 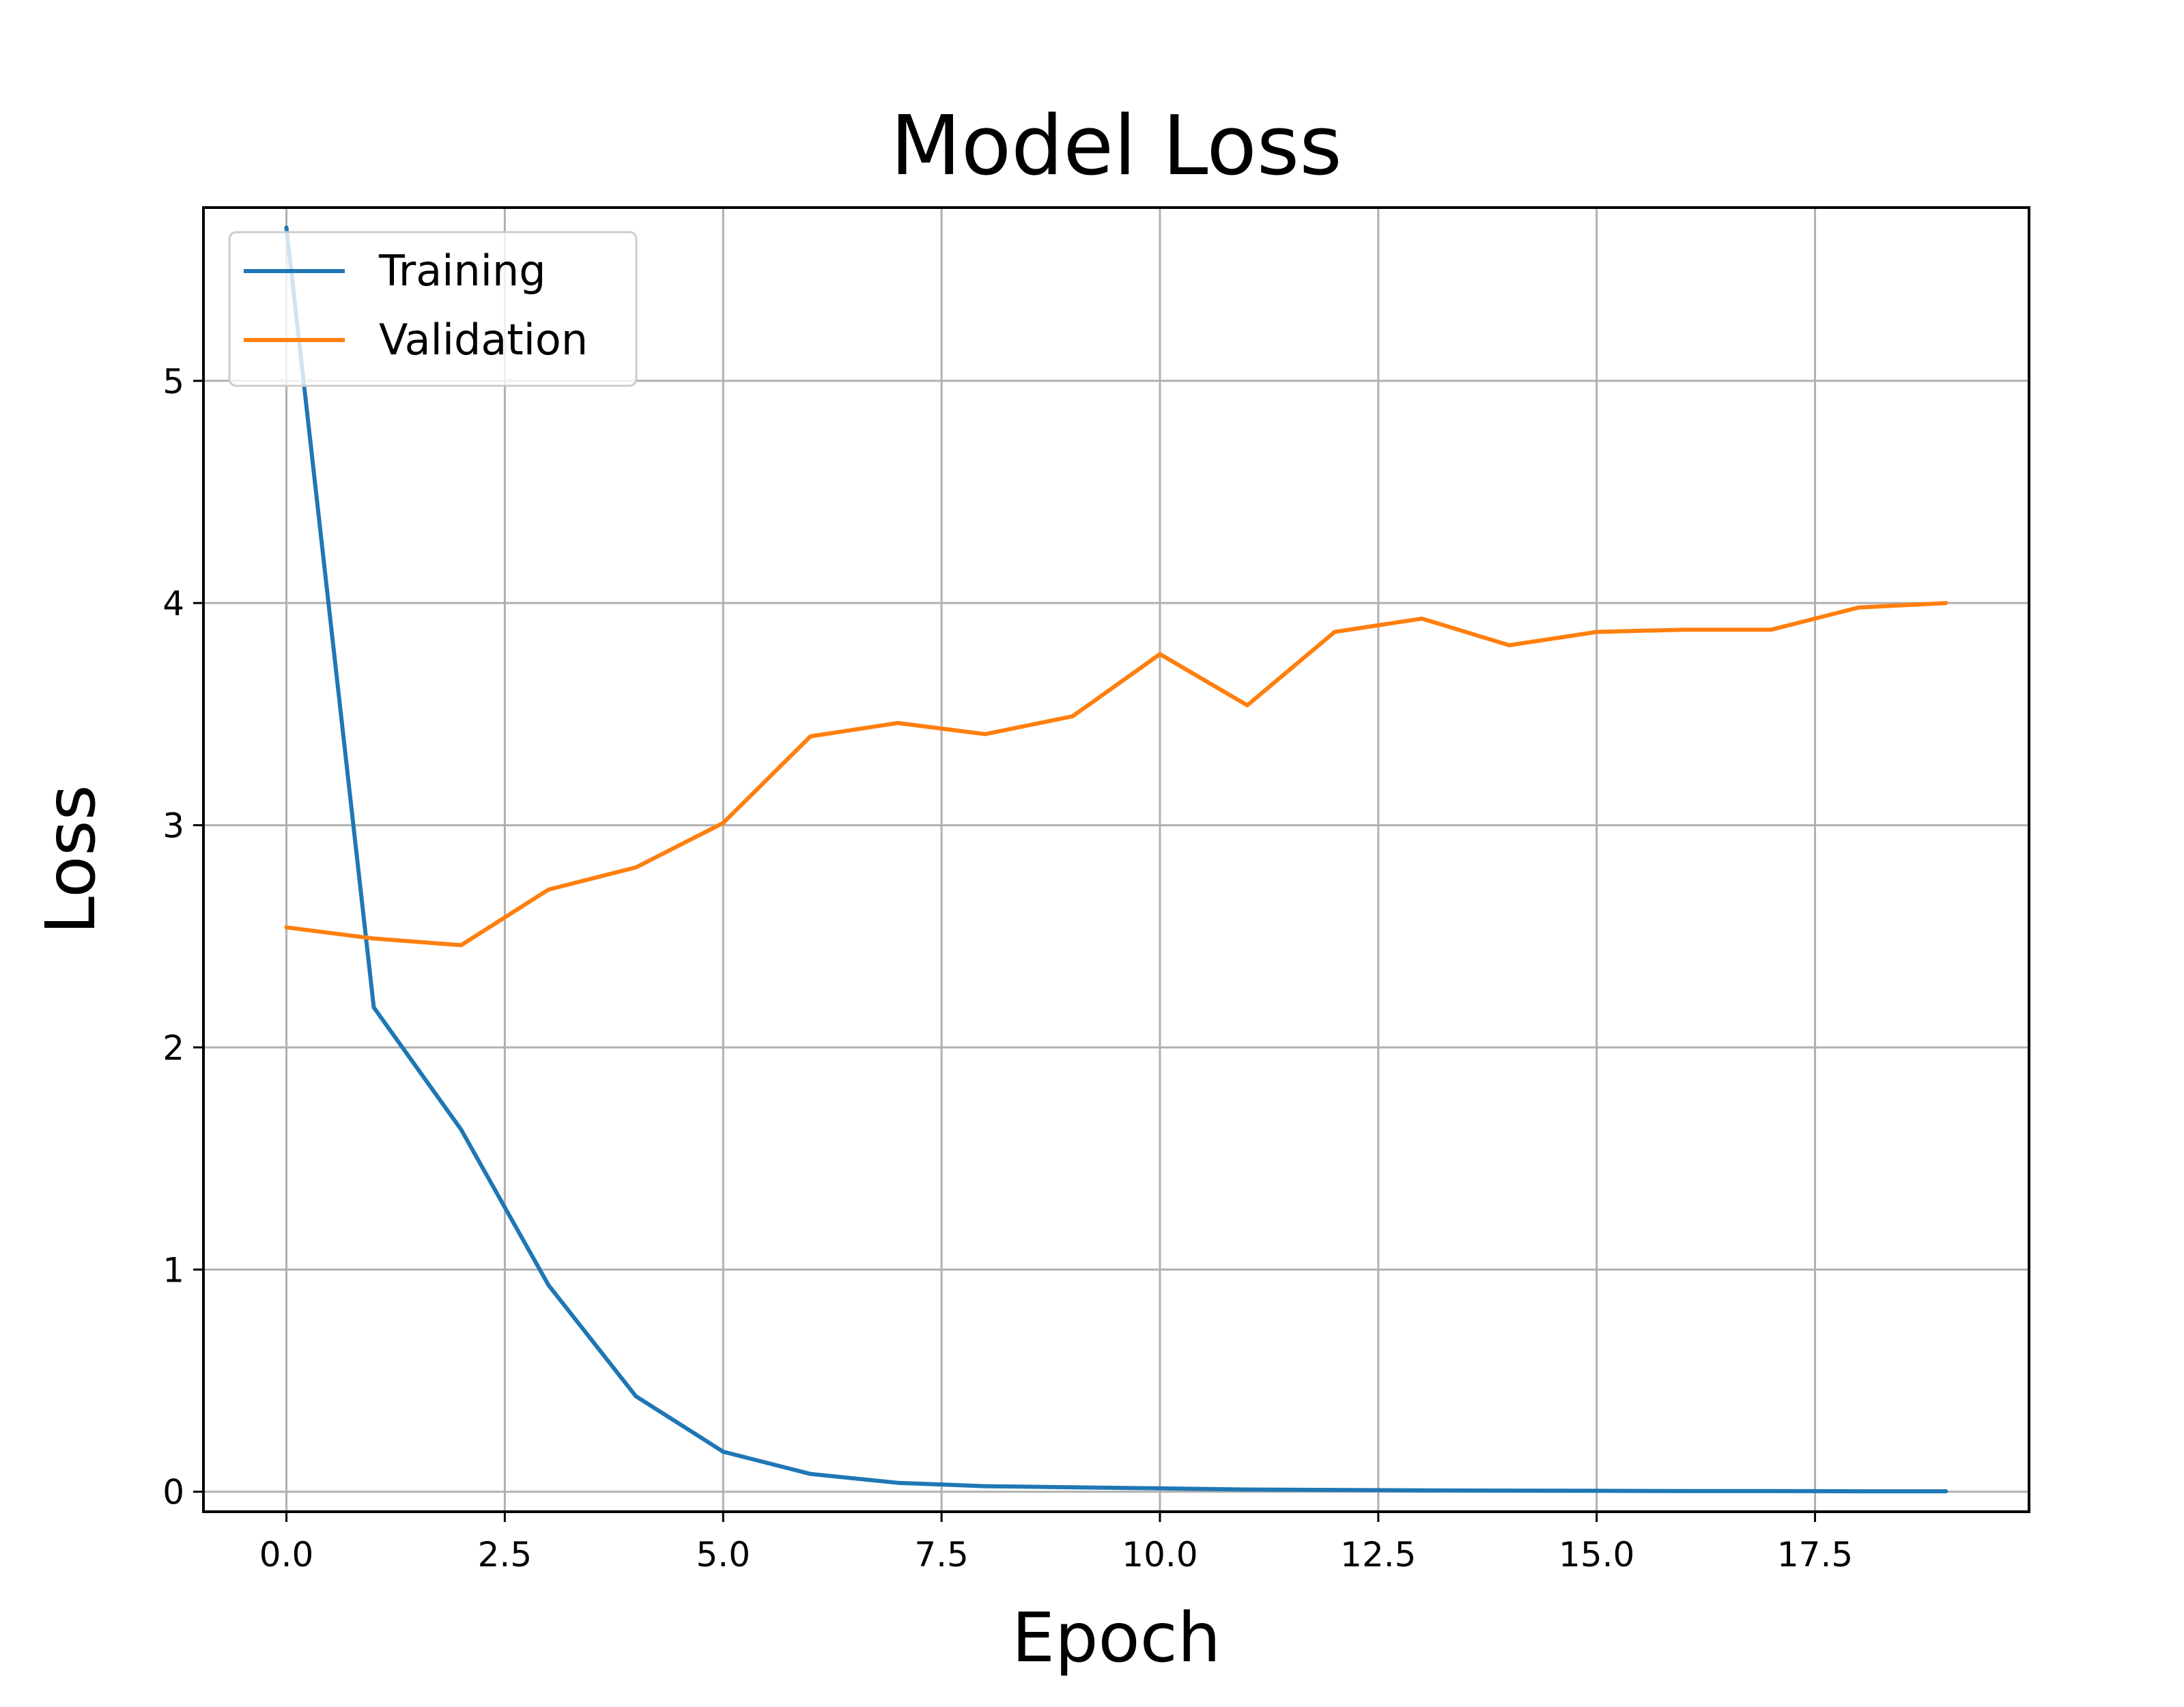 What do you see at coordinates (433, 309) in the screenshot?
I see `legend: Training Validation` at bounding box center [433, 309].